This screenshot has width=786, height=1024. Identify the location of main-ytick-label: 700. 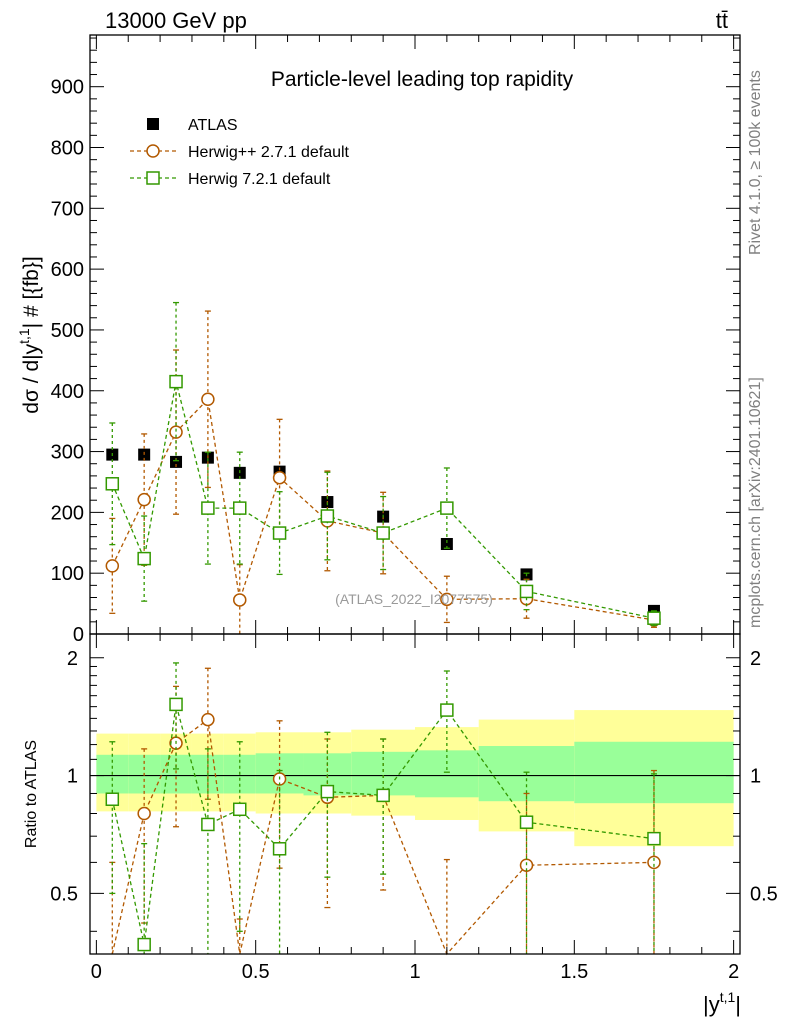
(67, 209).